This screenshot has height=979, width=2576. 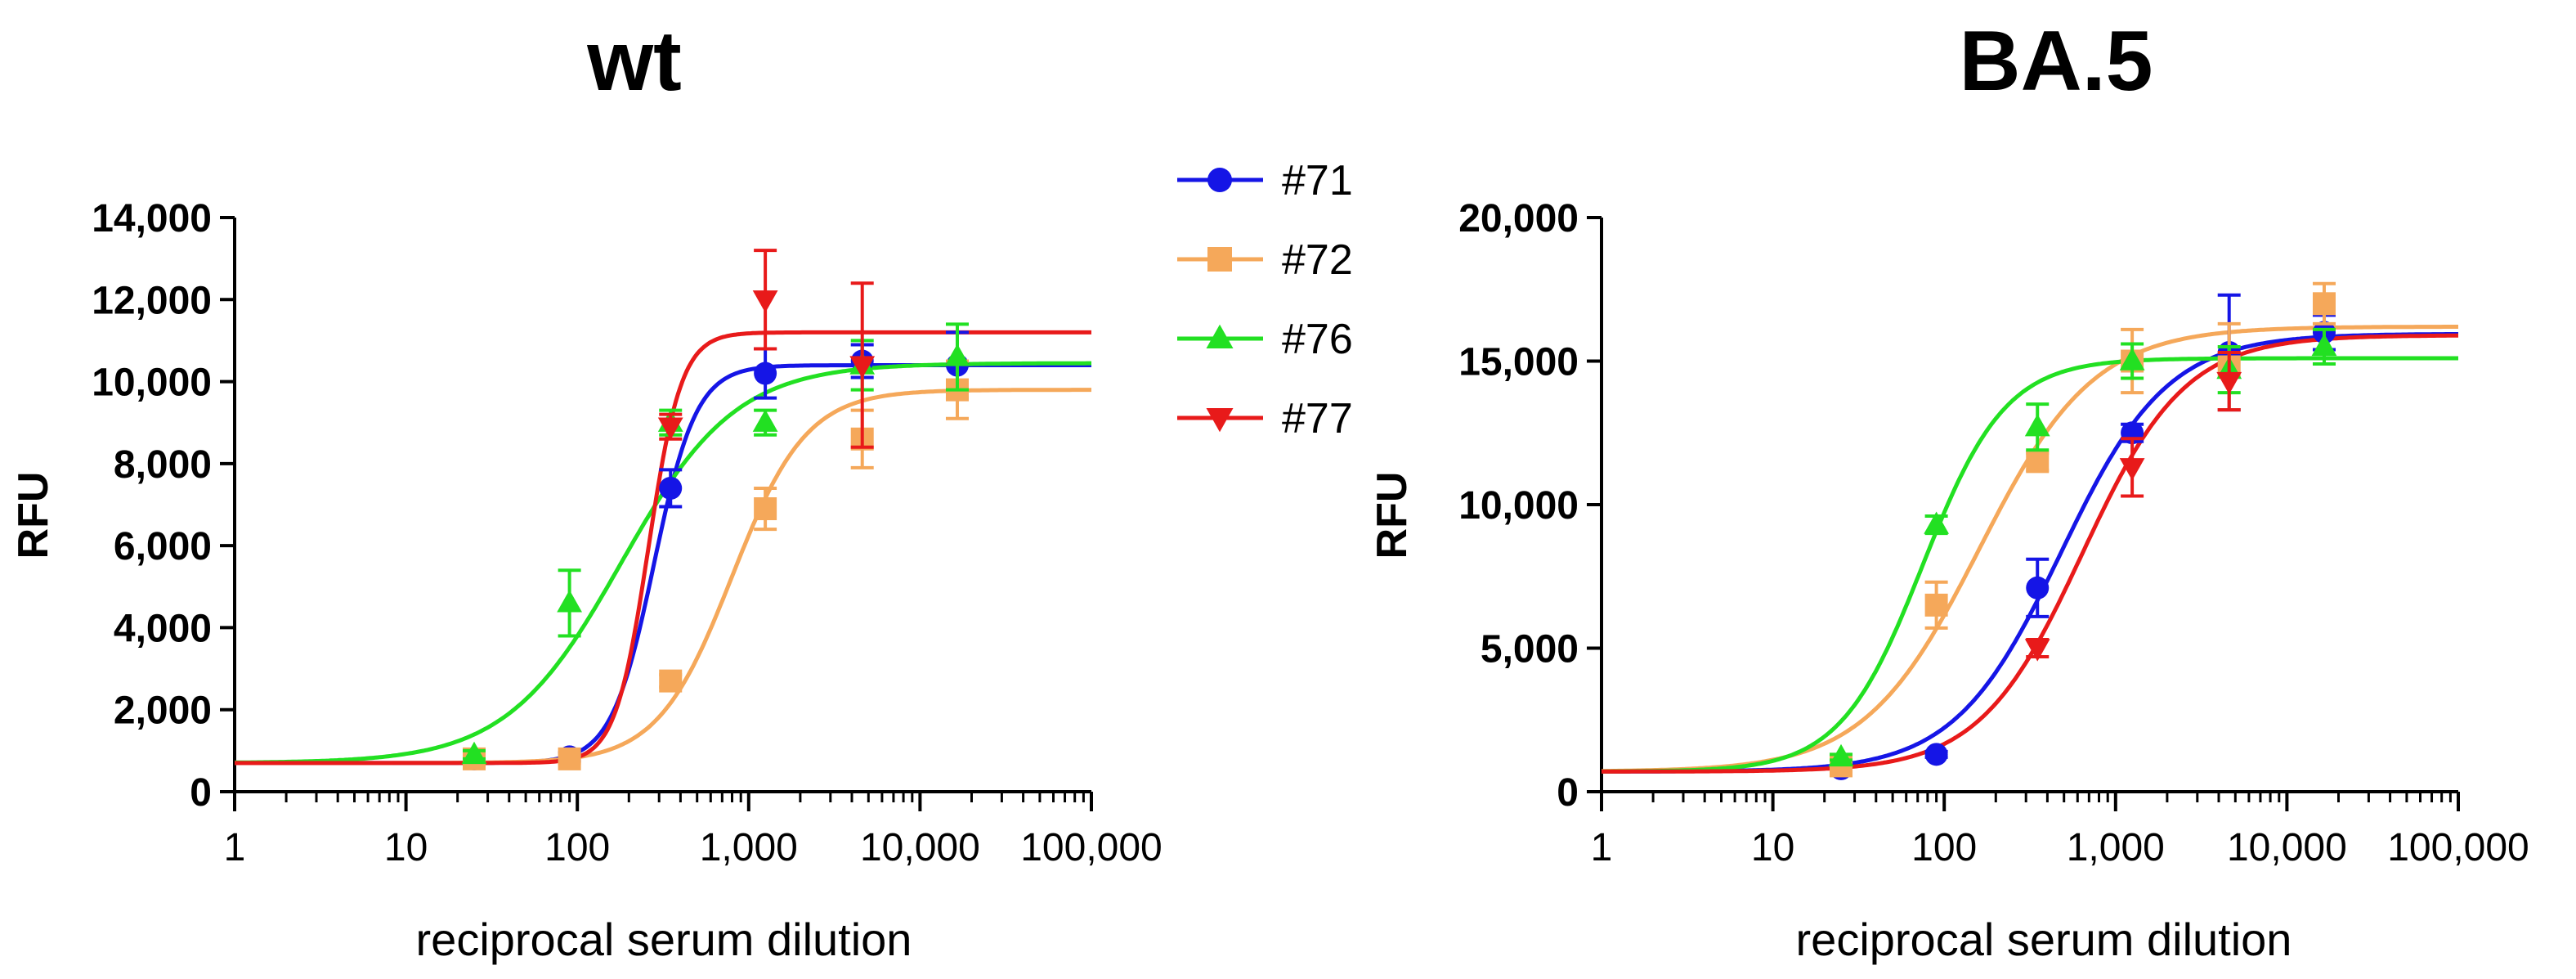 What do you see at coordinates (1317, 180) in the screenshot?
I see `legend-label: #71` at bounding box center [1317, 180].